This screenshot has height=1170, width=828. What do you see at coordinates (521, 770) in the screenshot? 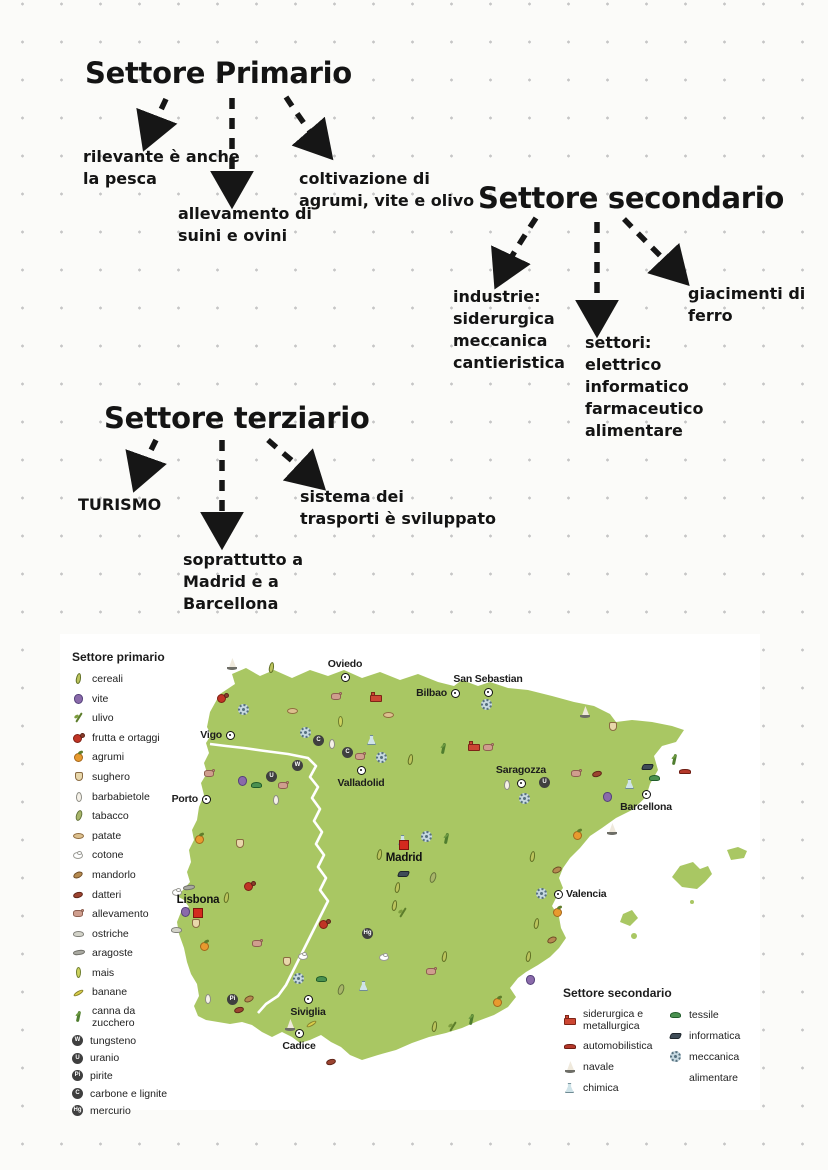
I see `city-label: Saragozza` at bounding box center [521, 770].